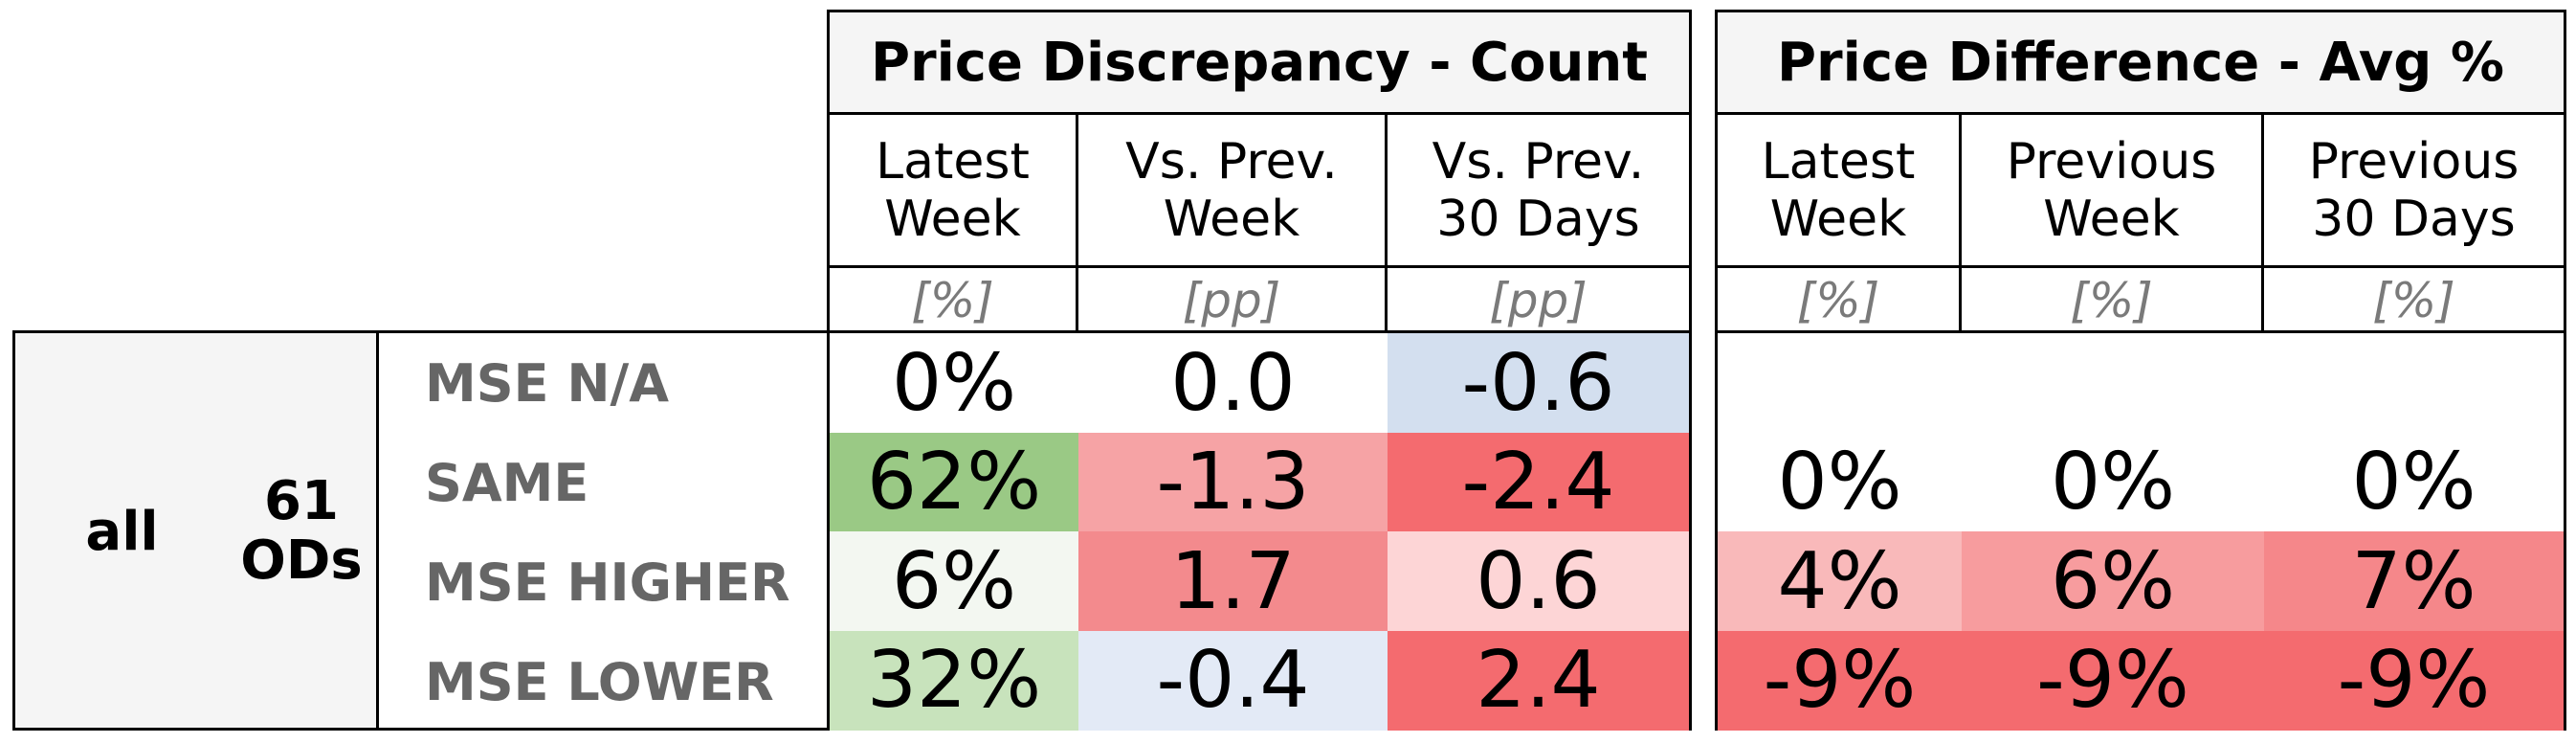 The height and width of the screenshot is (743, 2576). Describe the element at coordinates (1538, 681) in the screenshot. I see `value-cell: 2.4` at that location.